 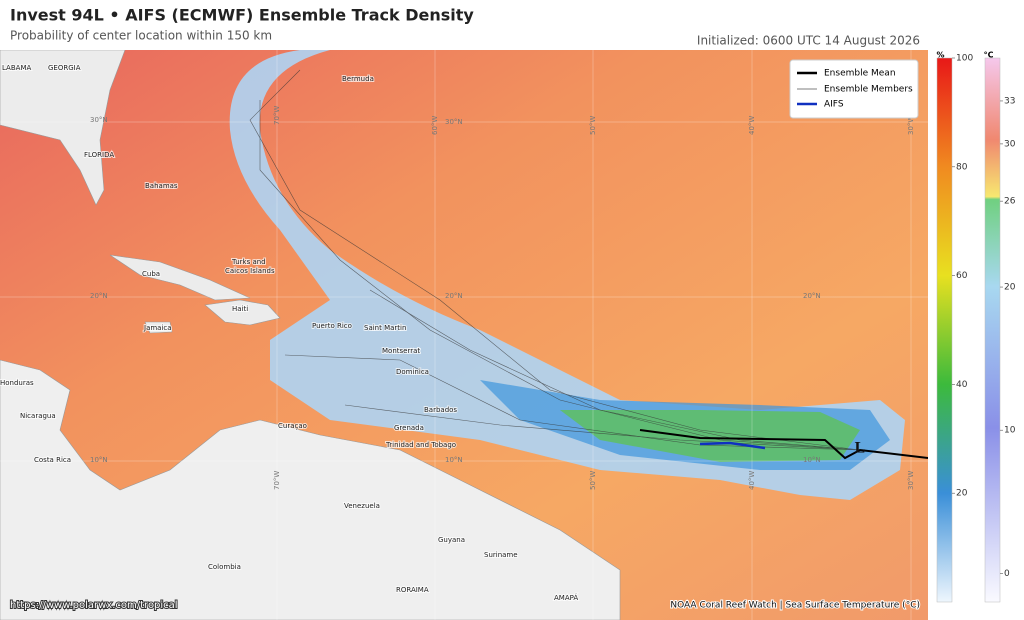 What do you see at coordinates (435, 125) in the screenshot?
I see `lon-label: 60°W` at bounding box center [435, 125].